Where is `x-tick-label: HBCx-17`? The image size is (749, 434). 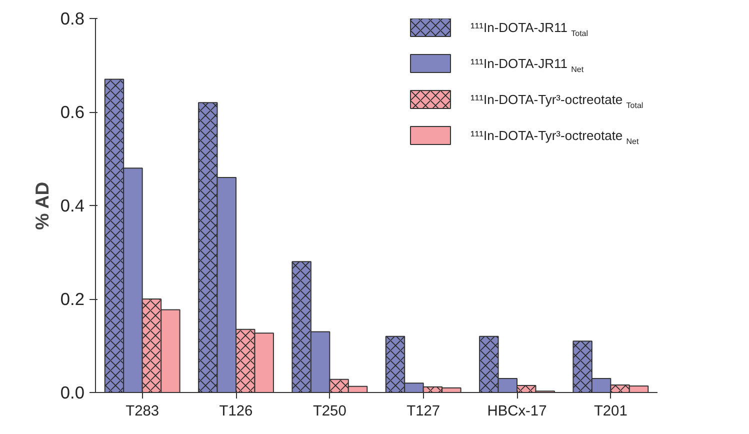 x-tick-label: HBCx-17 is located at coordinates (517, 412).